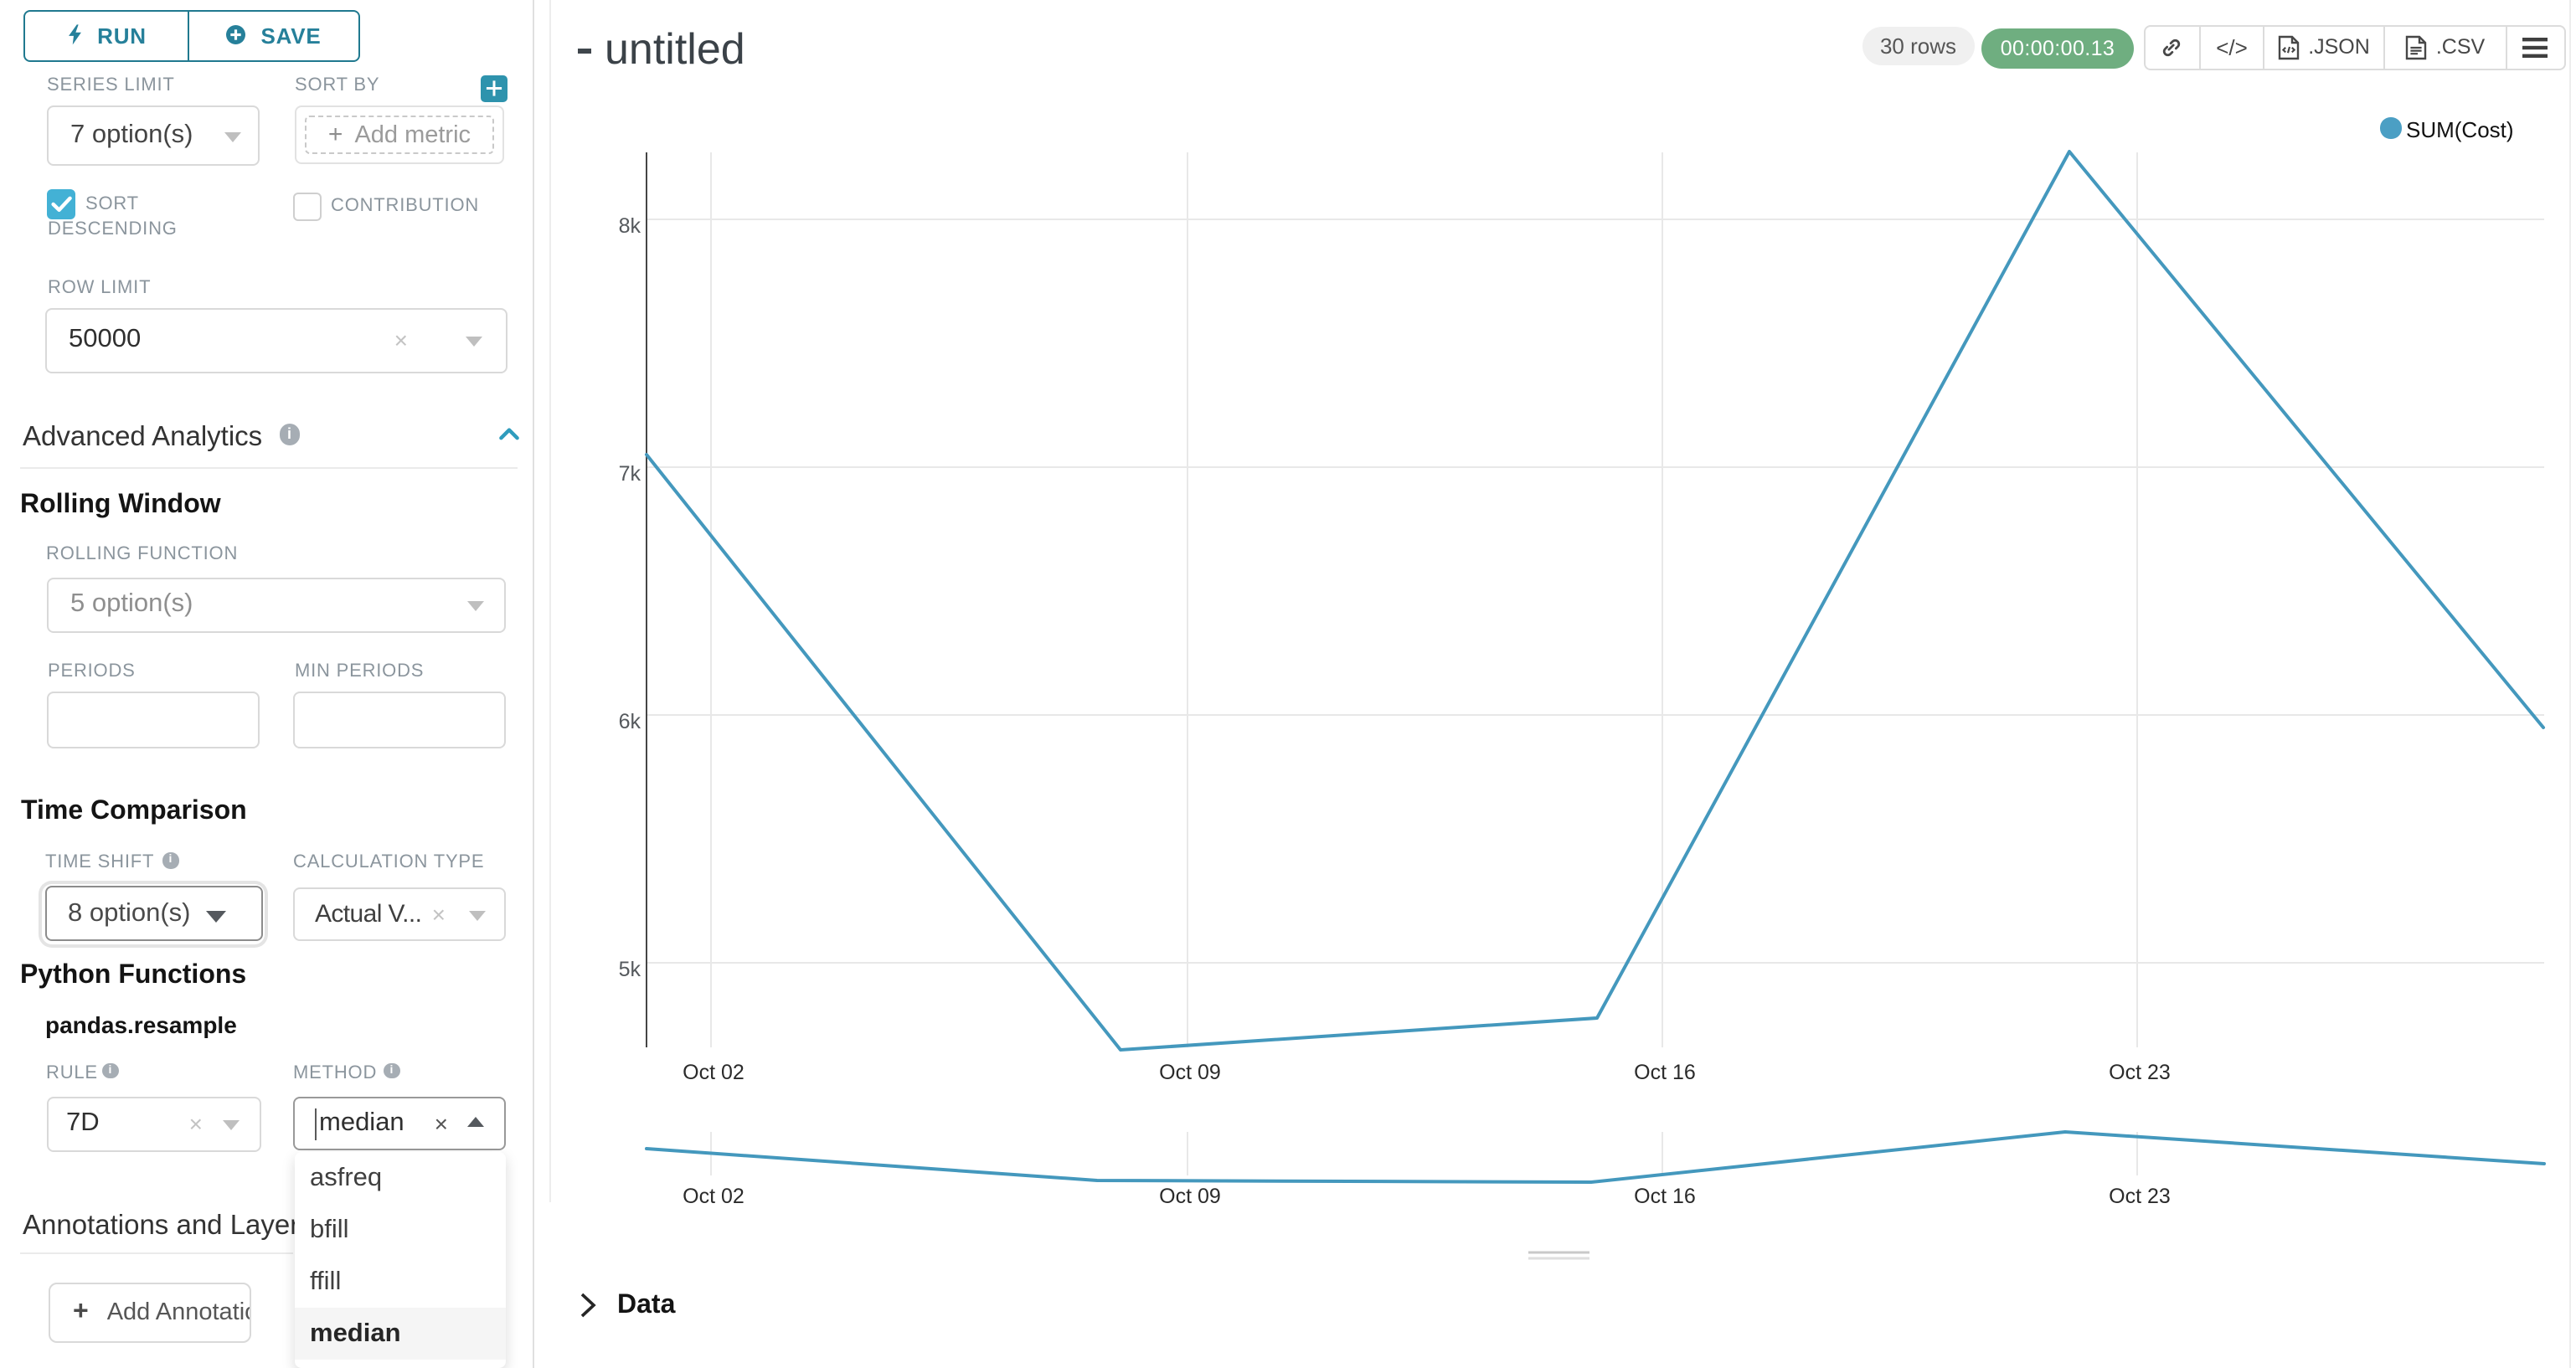  What do you see at coordinates (630, 970) in the screenshot?
I see `svg-text: 5k` at bounding box center [630, 970].